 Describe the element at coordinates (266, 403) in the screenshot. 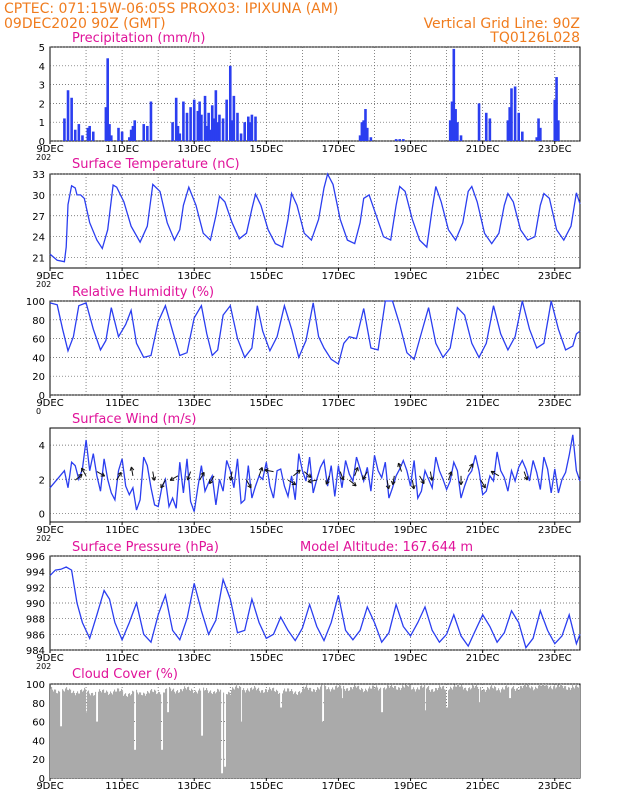

I see `humidity-x-tick-label: 15DEC` at that location.